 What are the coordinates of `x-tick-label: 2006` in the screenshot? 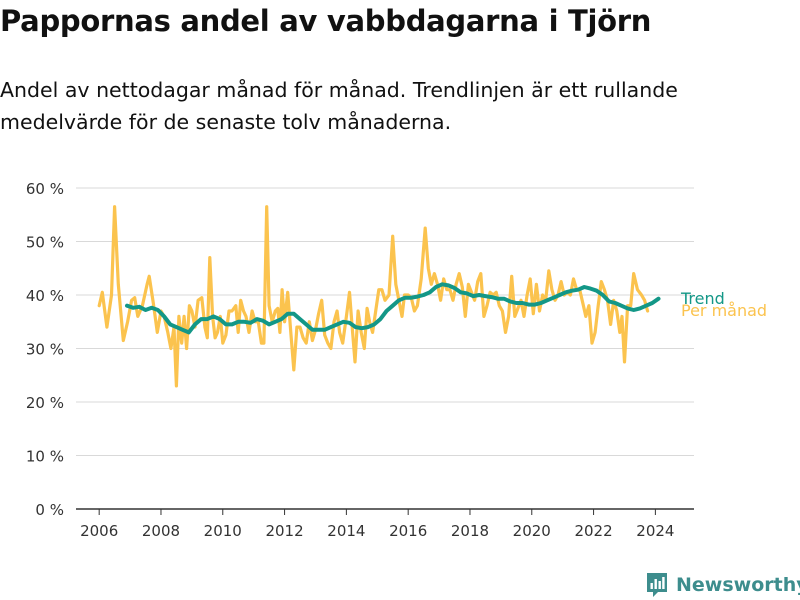 It's located at (99, 531).